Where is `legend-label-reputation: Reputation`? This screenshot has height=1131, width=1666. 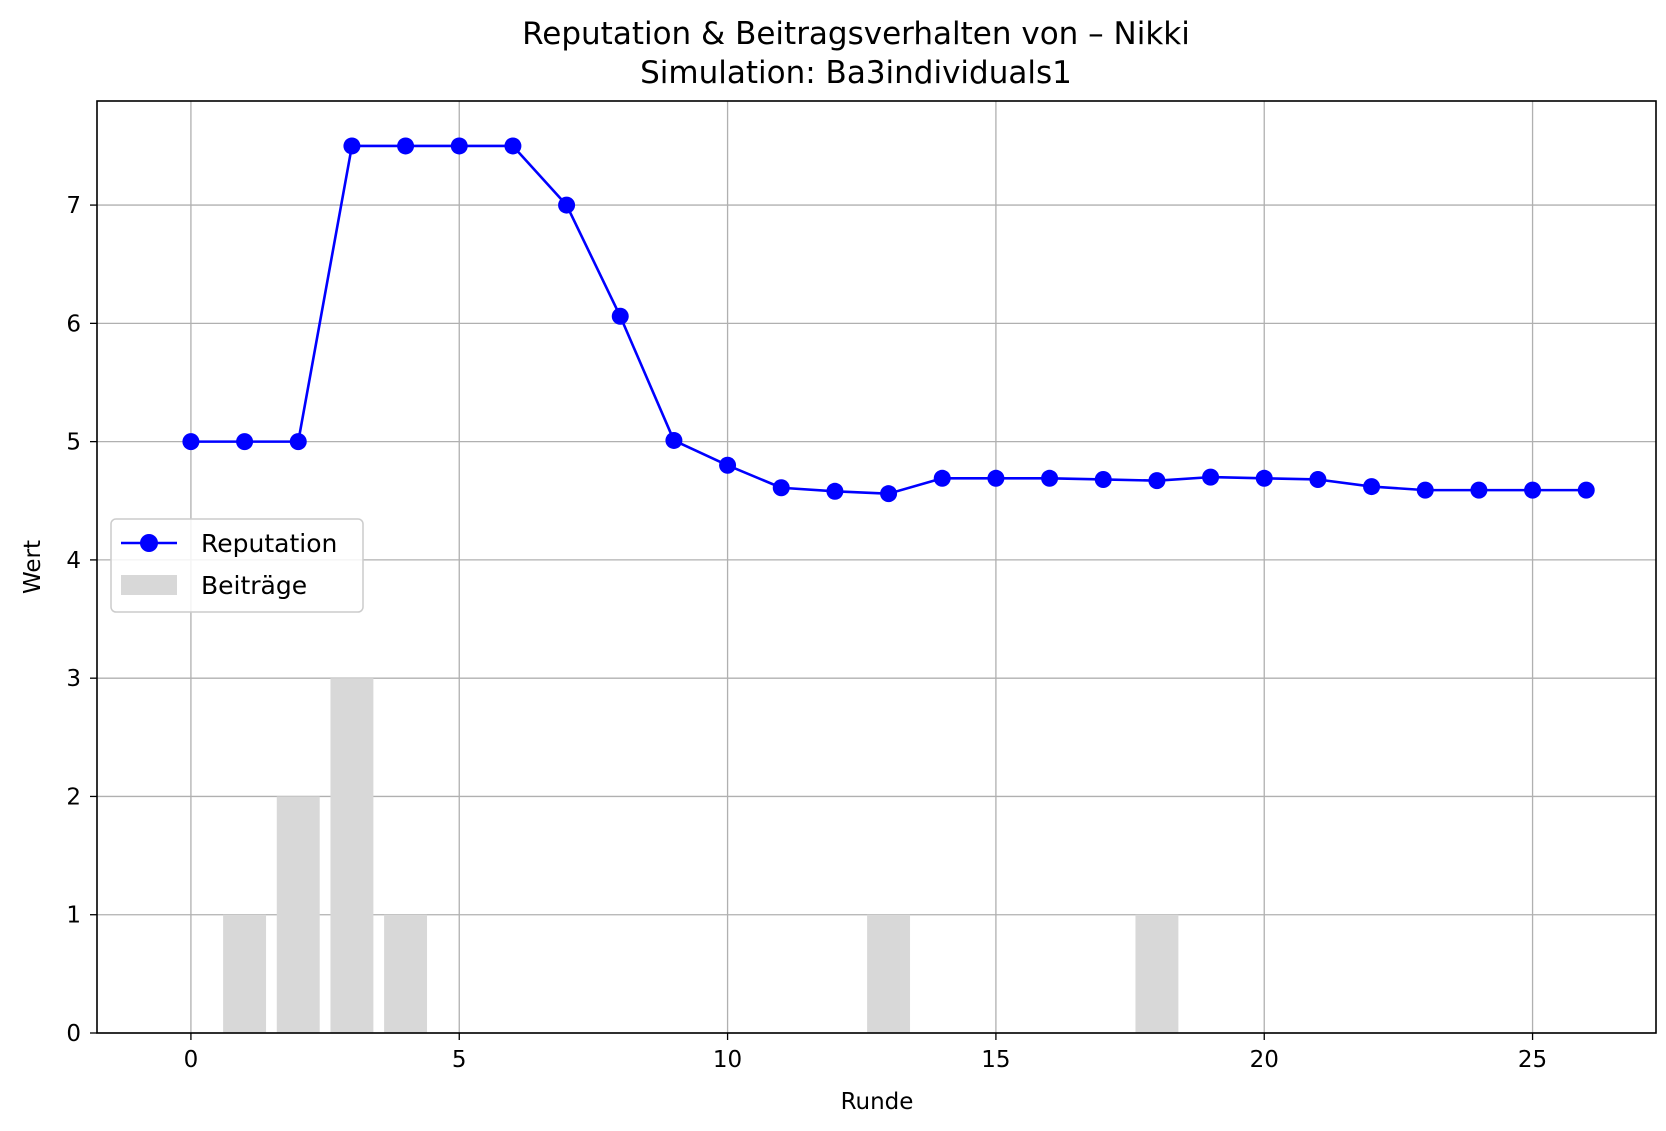
legend-label-reputation: Reputation is located at coordinates (269, 543).